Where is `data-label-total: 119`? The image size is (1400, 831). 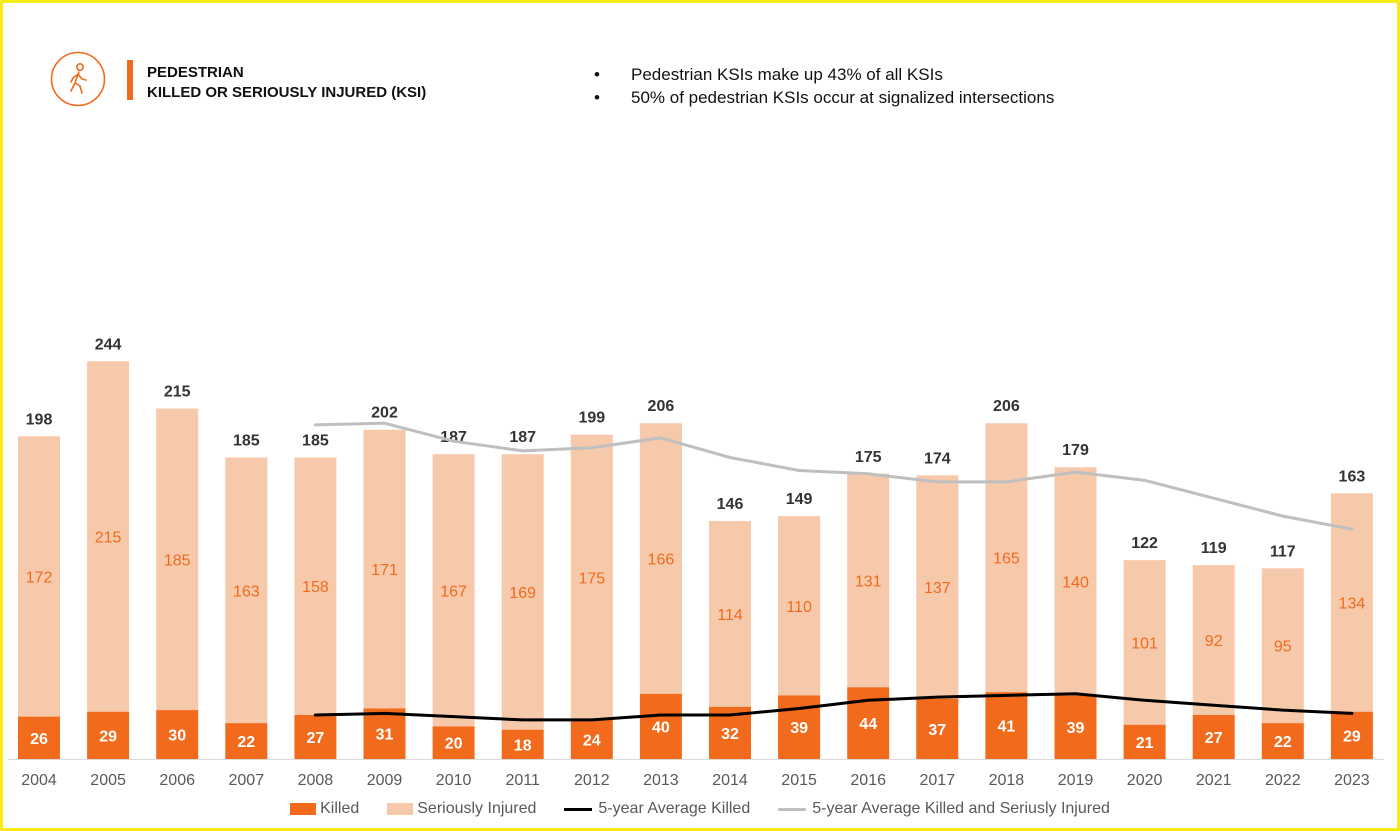
data-label-total: 119 is located at coordinates (1214, 548).